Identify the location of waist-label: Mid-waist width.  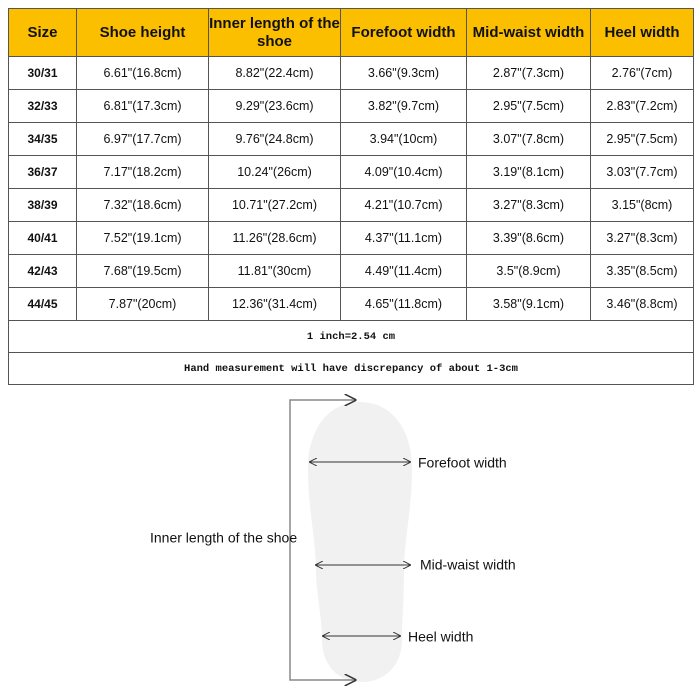
(468, 565).